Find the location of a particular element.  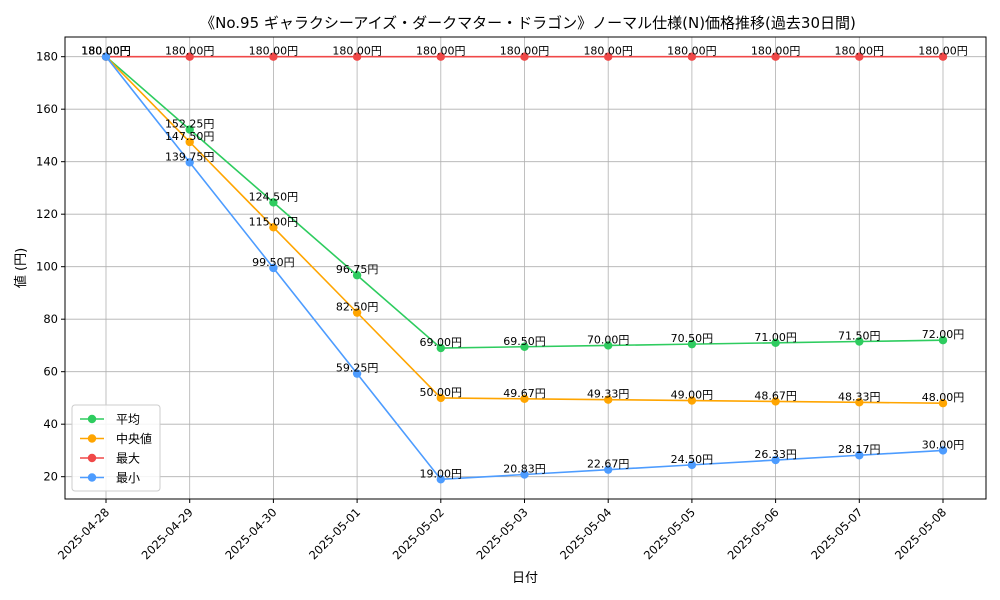

data-label: 19.00円 is located at coordinates (441, 473).